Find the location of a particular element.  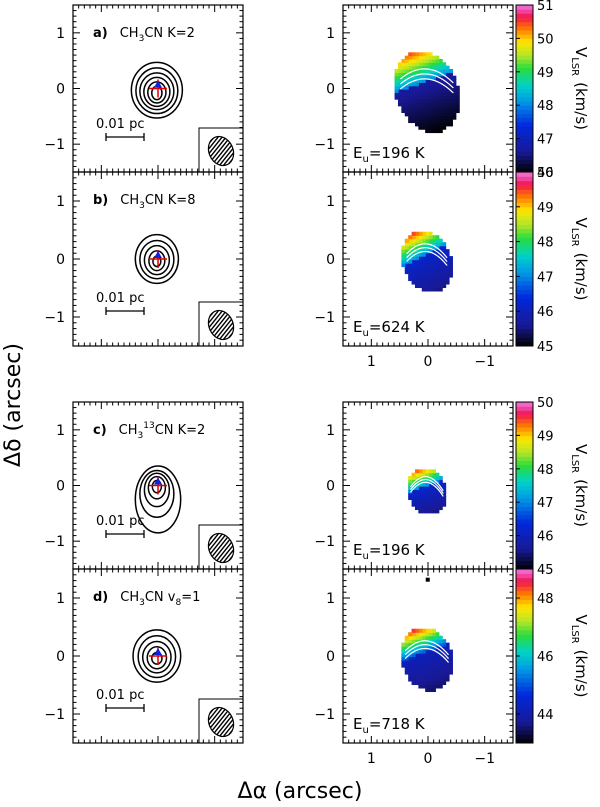

panel-d-velocity-dot is located at coordinates (427, 579).